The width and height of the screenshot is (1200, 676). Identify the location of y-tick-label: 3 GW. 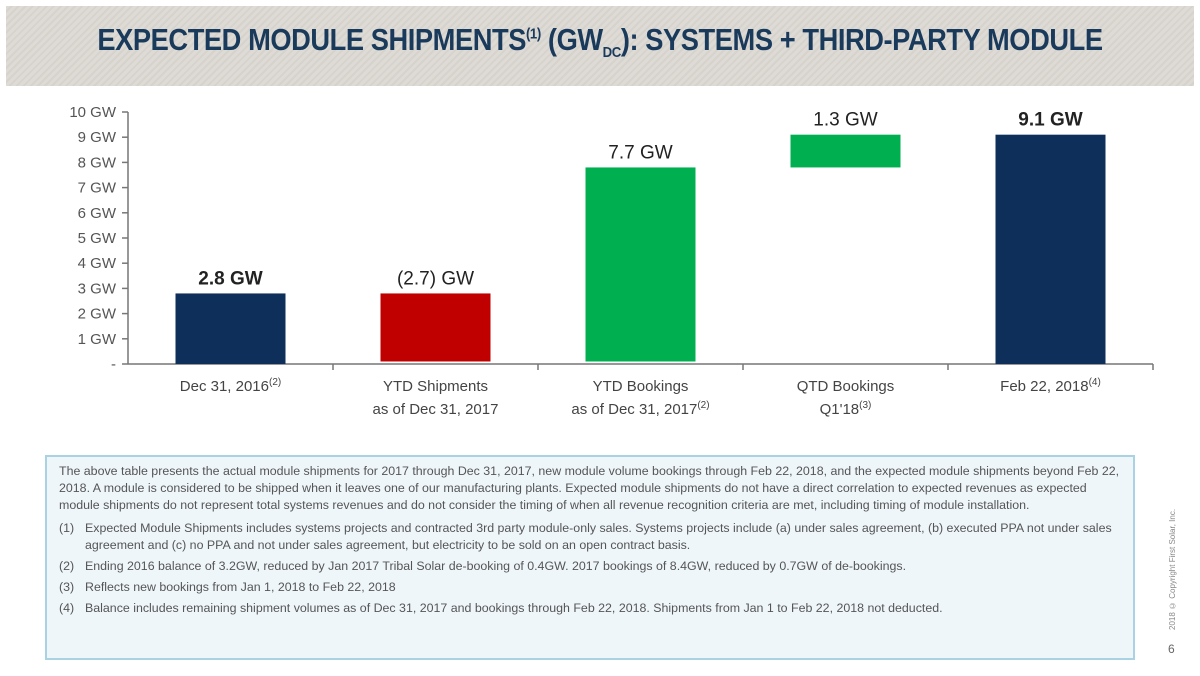
(97, 288).